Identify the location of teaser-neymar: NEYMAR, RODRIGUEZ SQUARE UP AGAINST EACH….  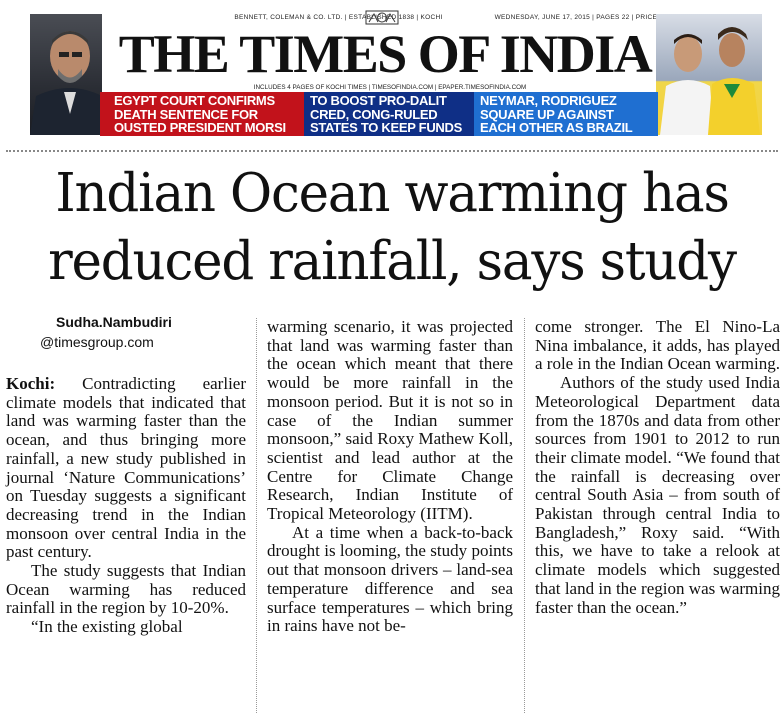
(566, 114).